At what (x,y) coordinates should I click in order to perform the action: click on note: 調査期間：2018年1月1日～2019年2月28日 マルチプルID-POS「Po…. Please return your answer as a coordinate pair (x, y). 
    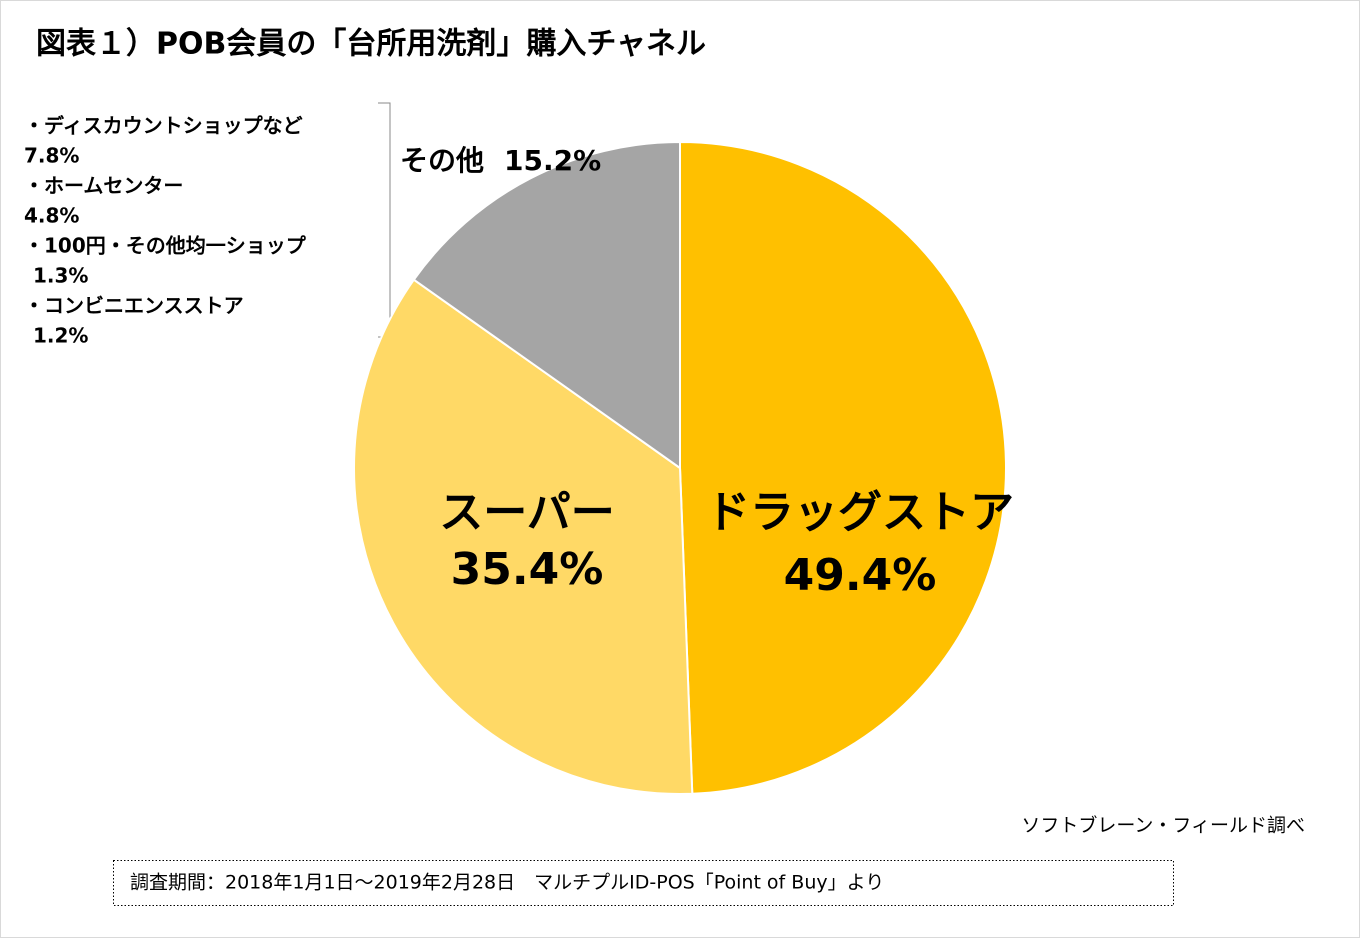
    Looking at the image, I should click on (507, 883).